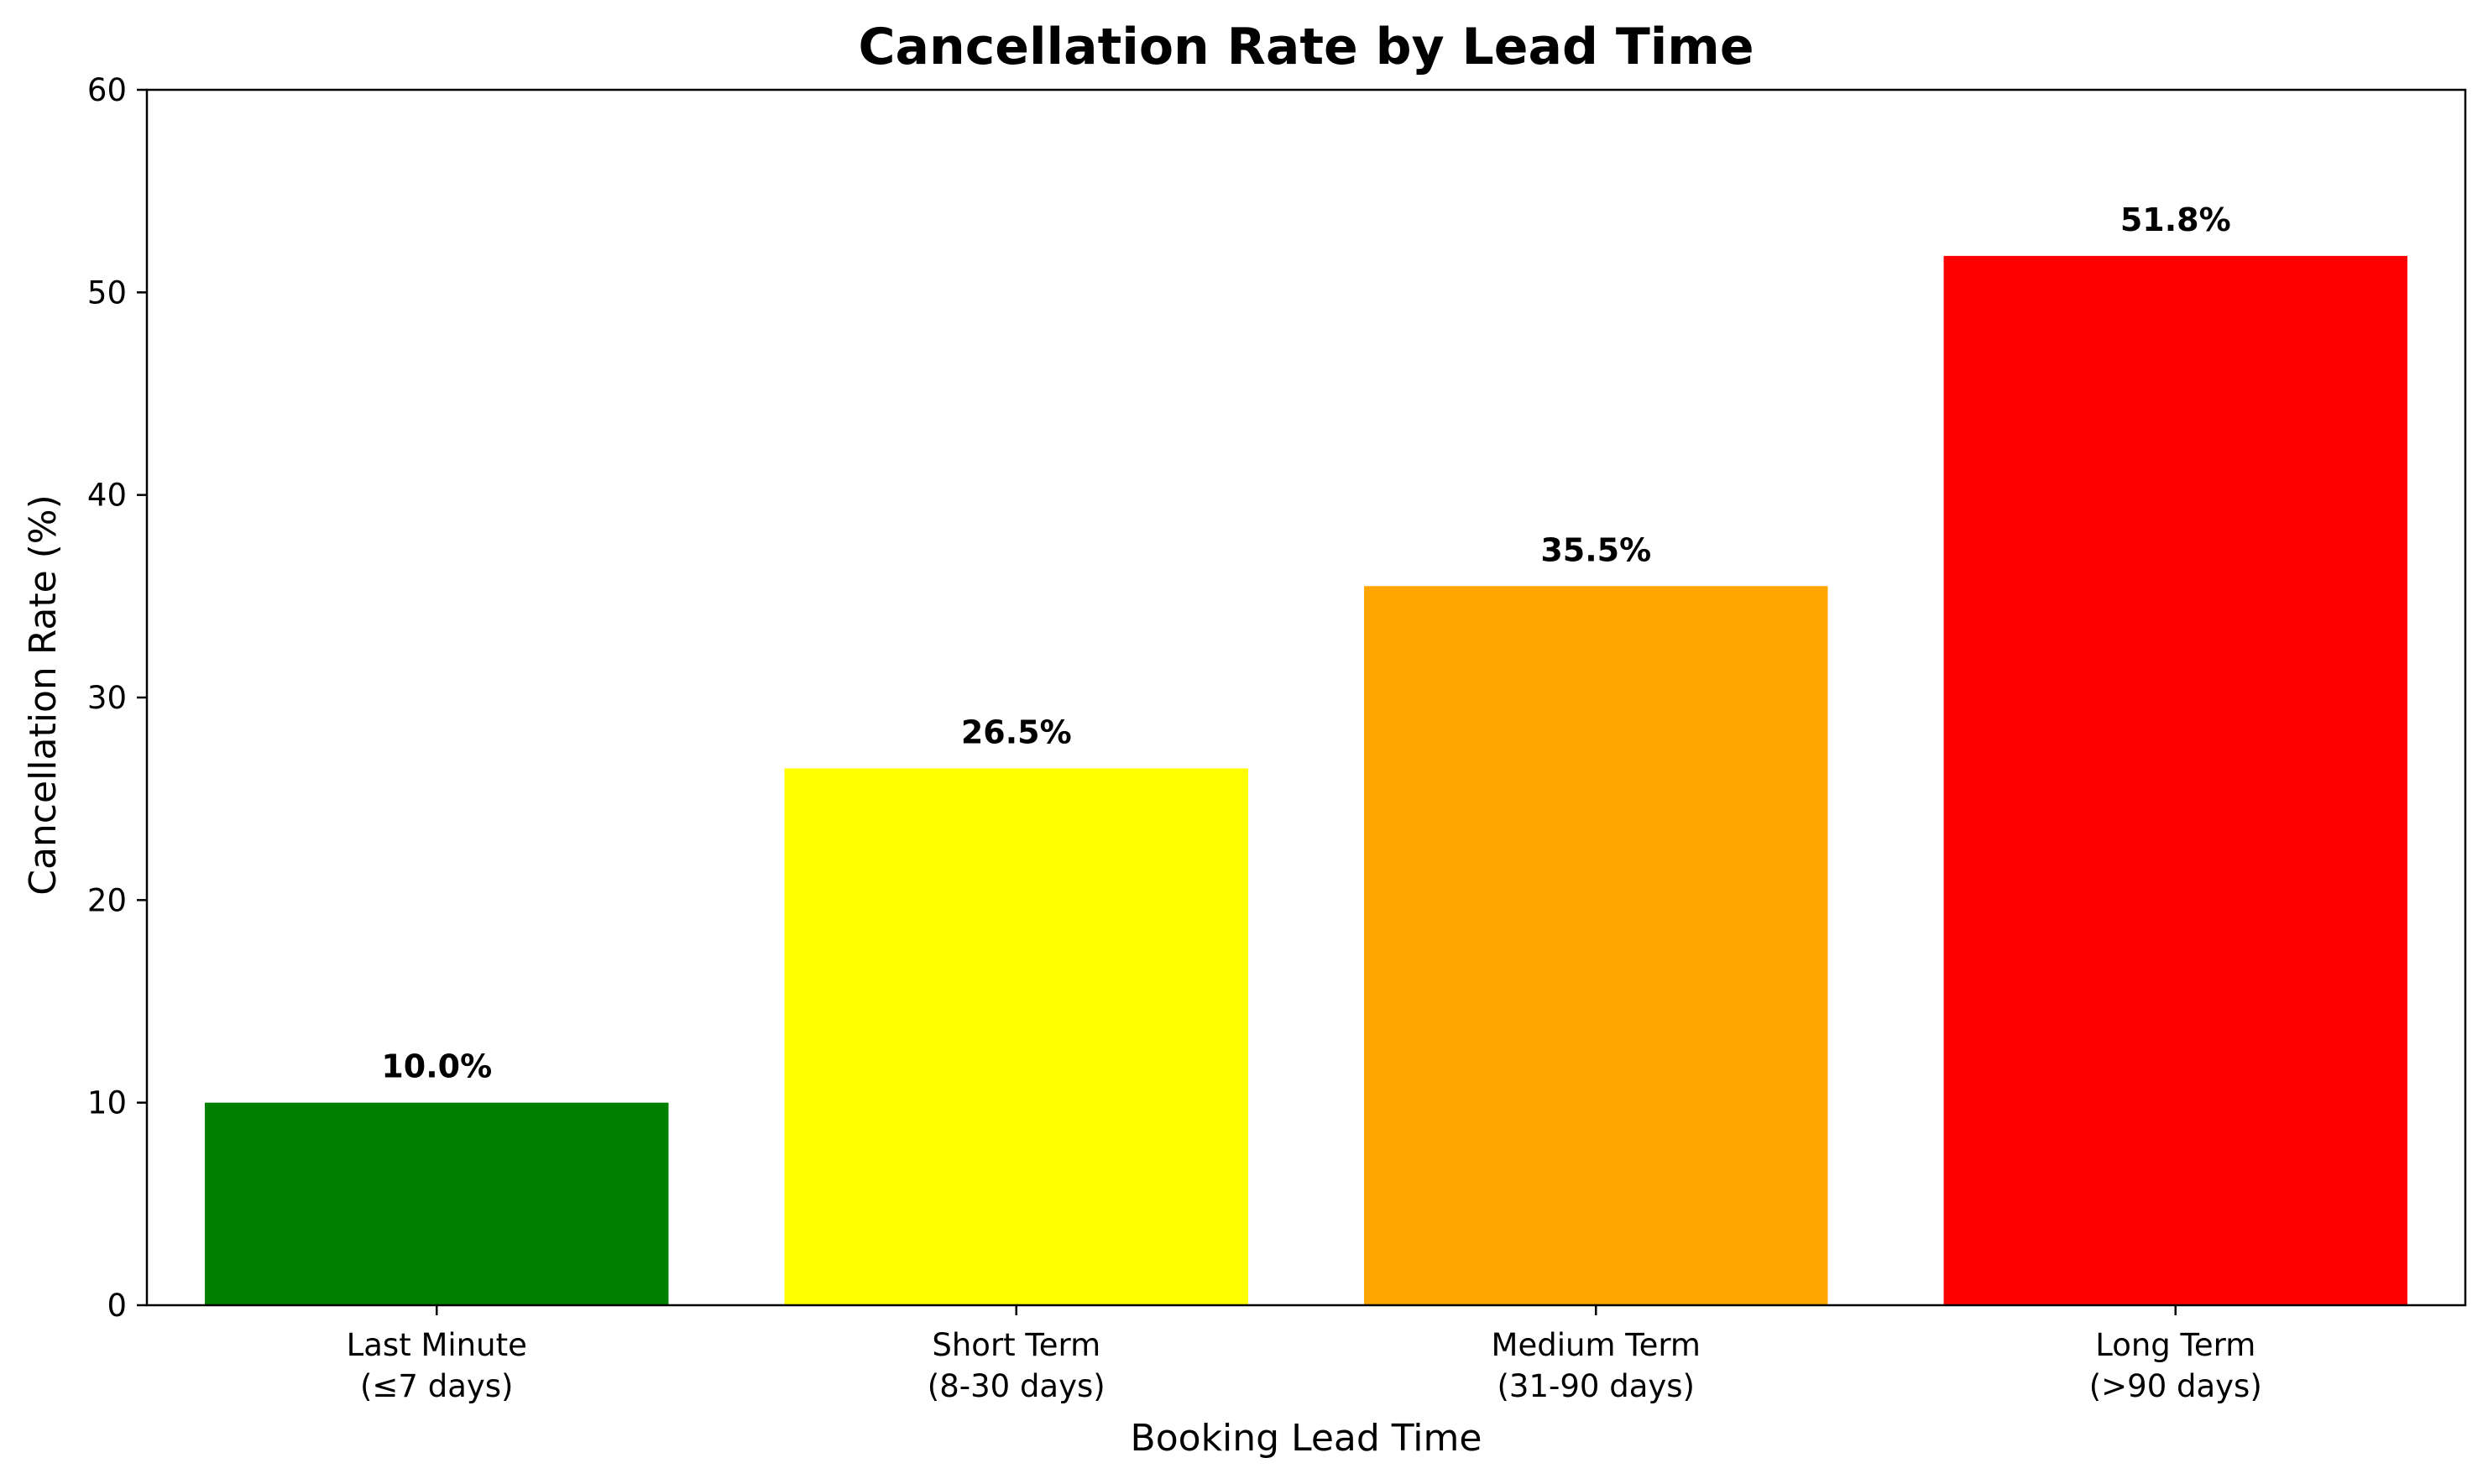 This screenshot has height=1484, width=2488. I want to click on data-label-4: 51.8%, so click(2175, 219).